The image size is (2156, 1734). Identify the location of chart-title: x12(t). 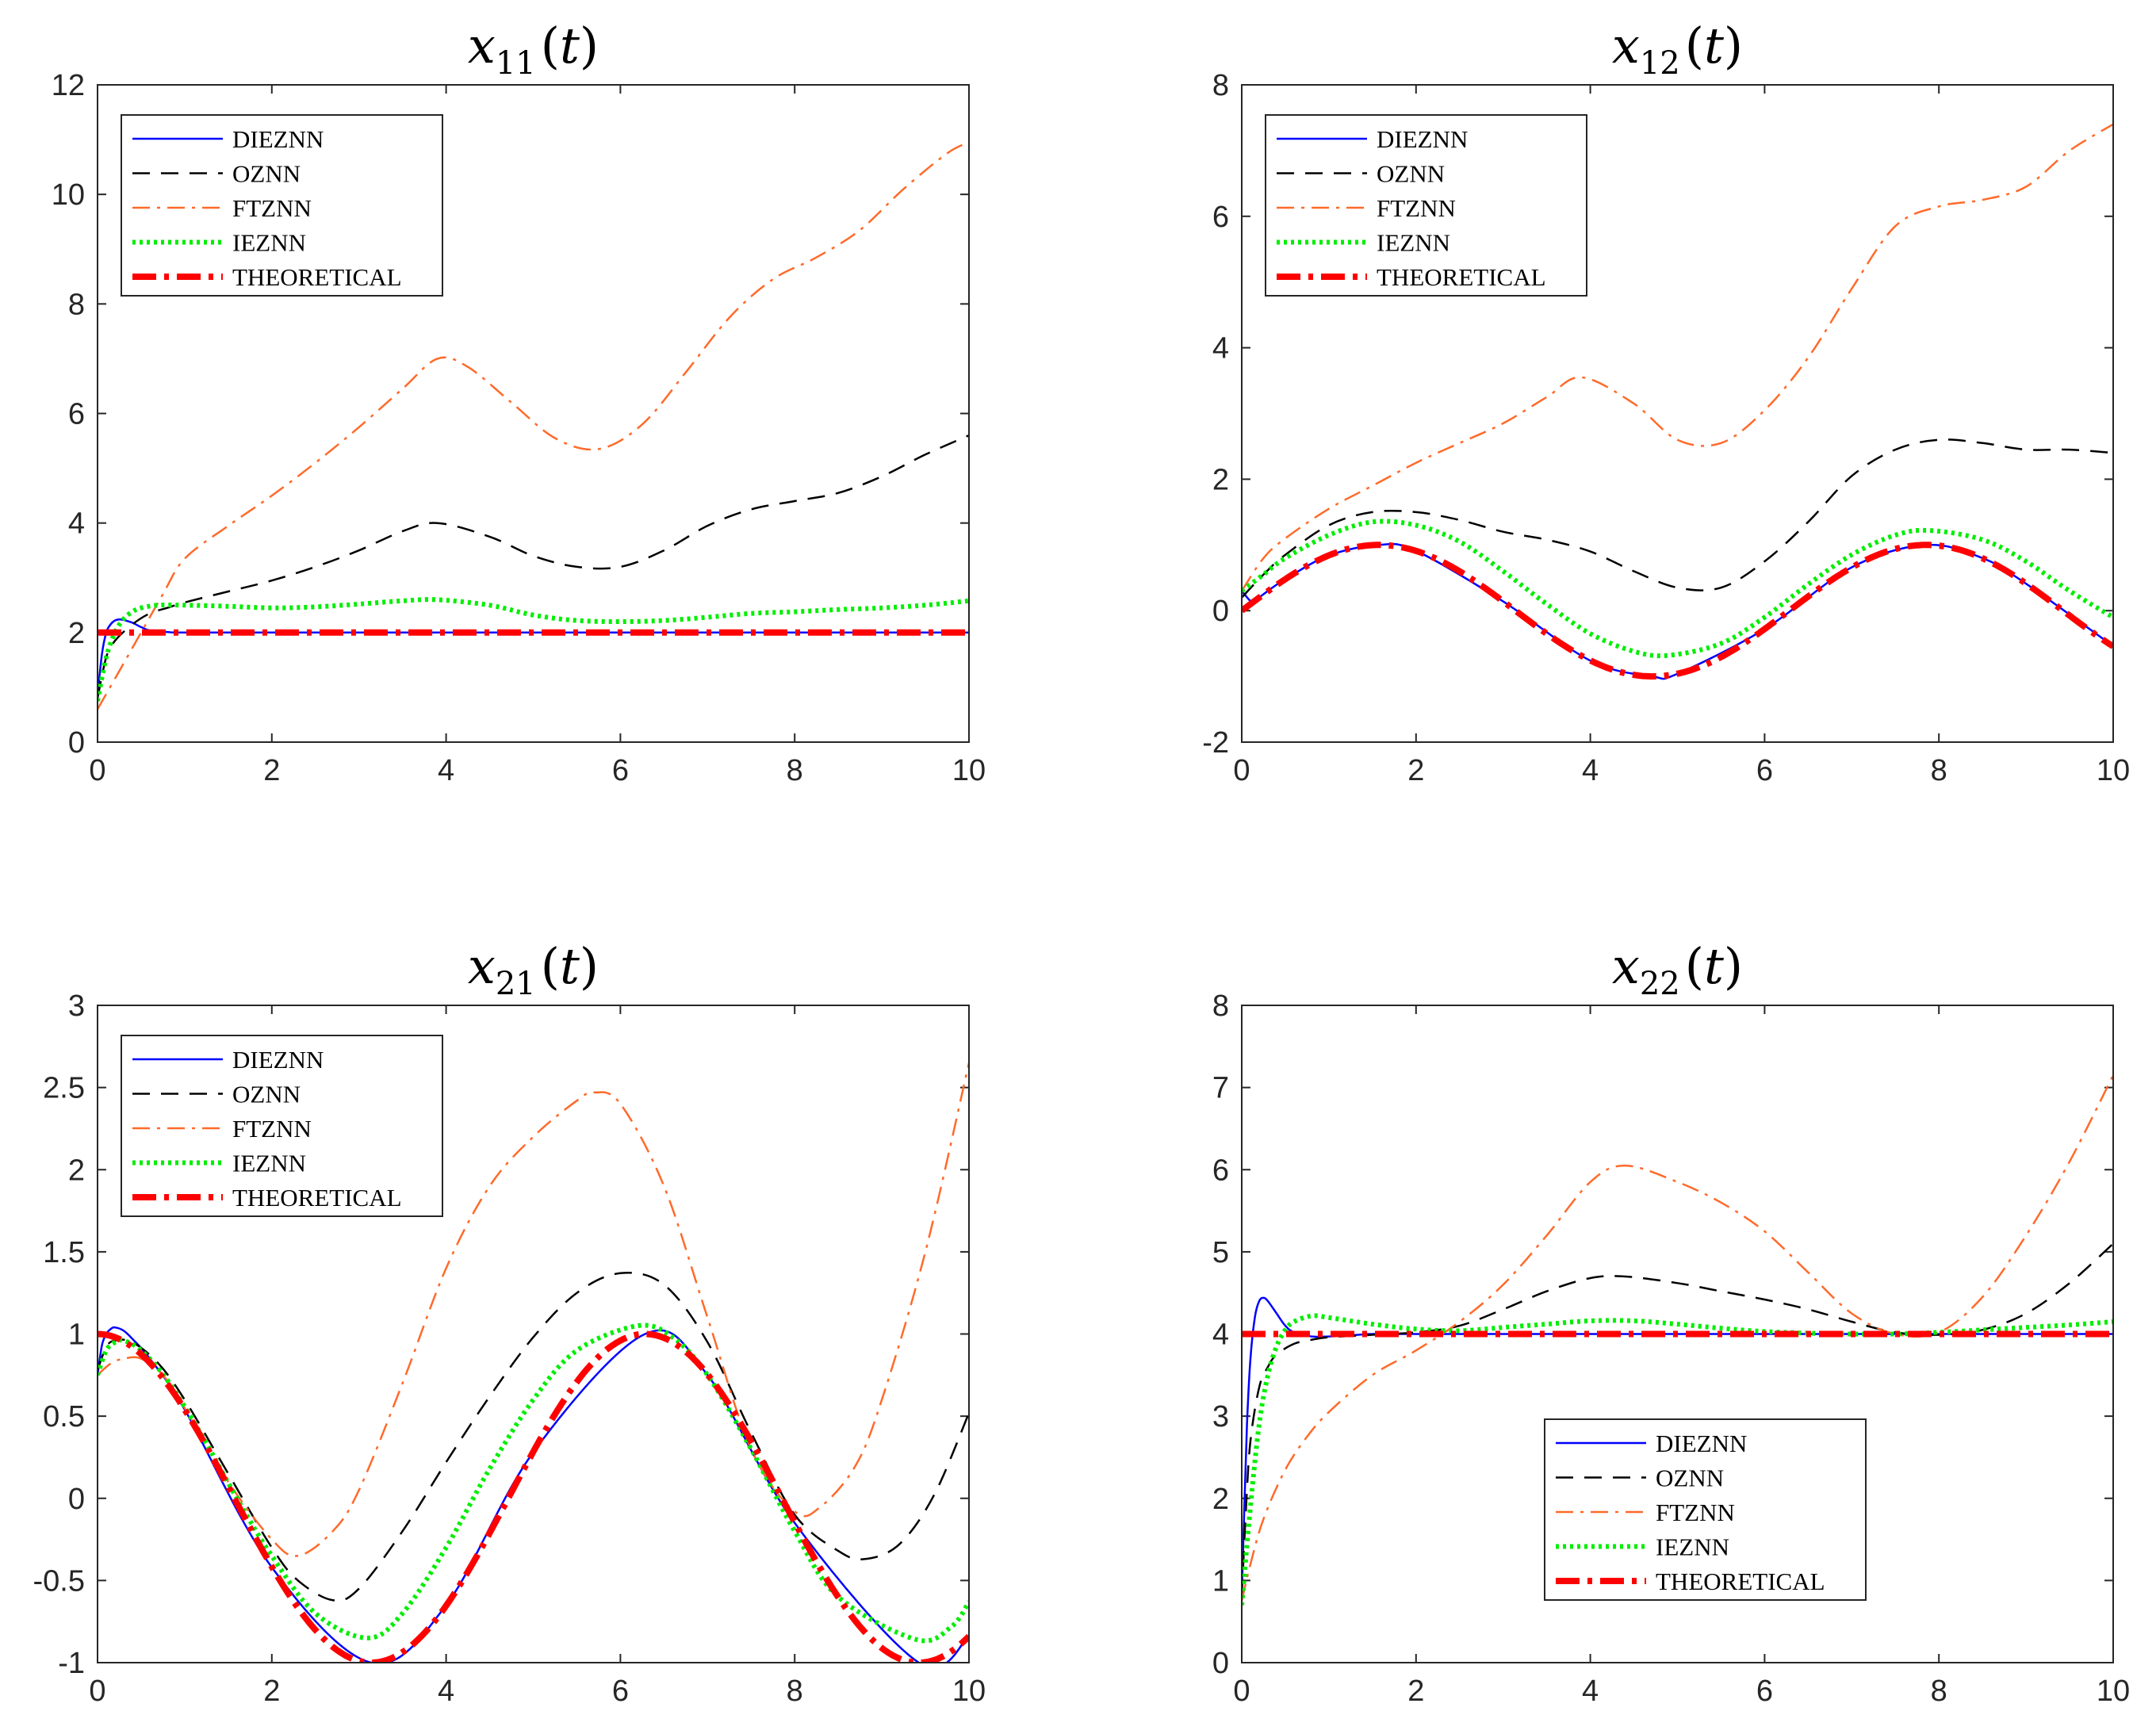
(1677, 49).